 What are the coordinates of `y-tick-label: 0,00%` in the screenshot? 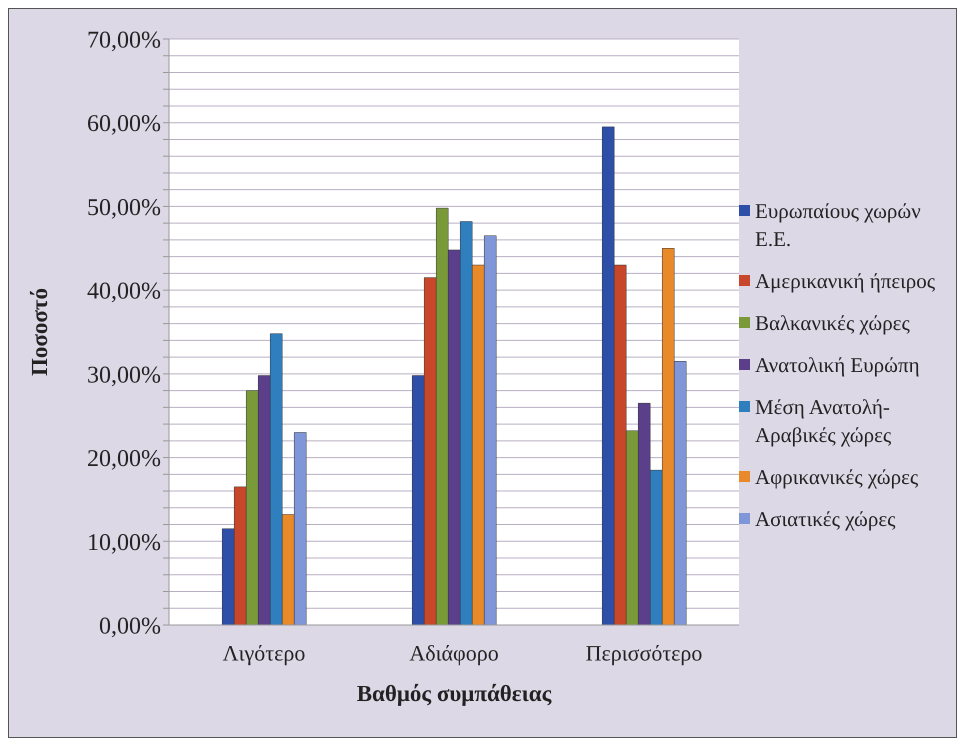 It's located at (130, 627).